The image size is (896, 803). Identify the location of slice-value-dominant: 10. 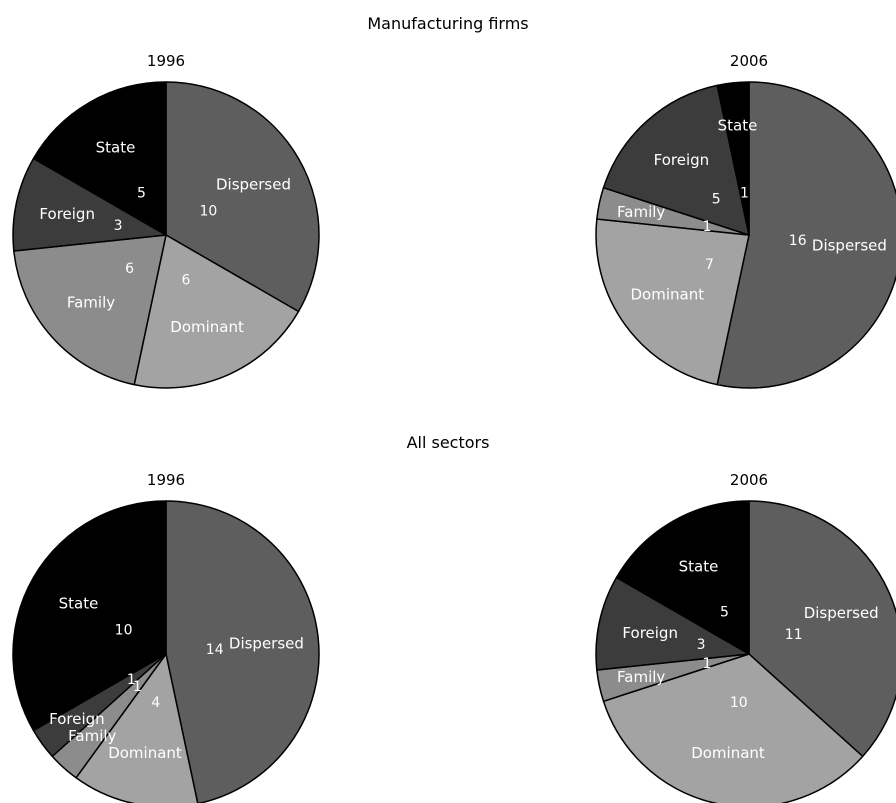
(739, 703).